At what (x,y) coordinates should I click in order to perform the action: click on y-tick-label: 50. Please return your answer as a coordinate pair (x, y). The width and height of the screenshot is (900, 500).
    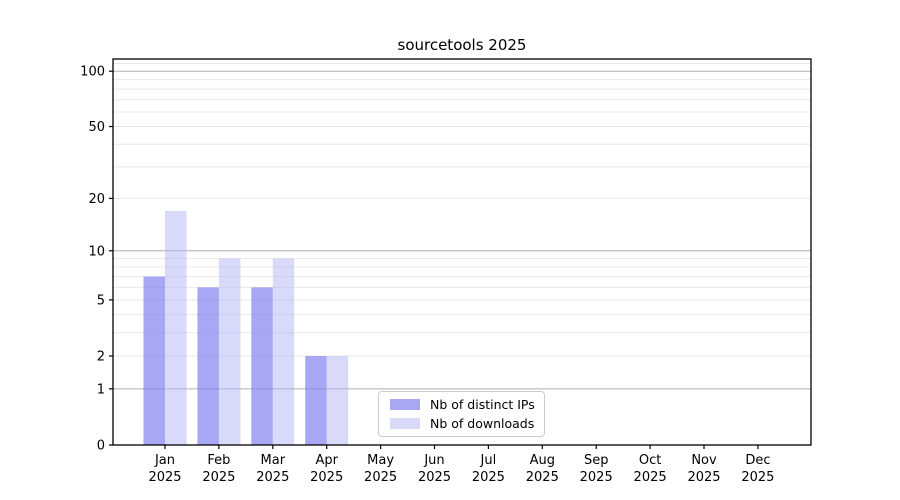
    Looking at the image, I should click on (96, 127).